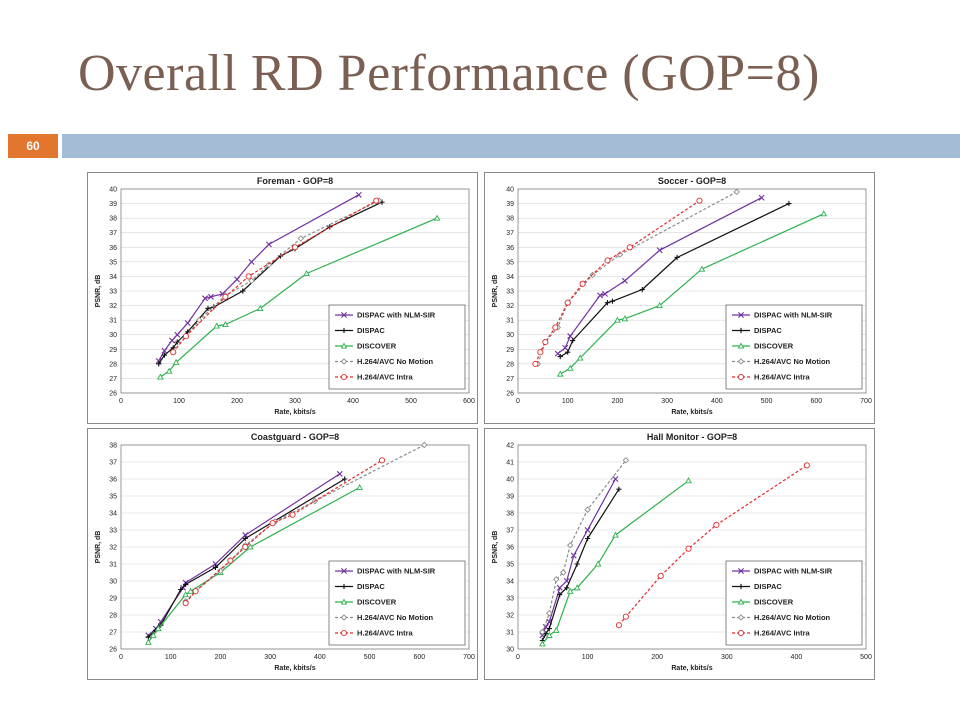 The image size is (960, 720). I want to click on y-tick-label: 32, so click(113, 306).